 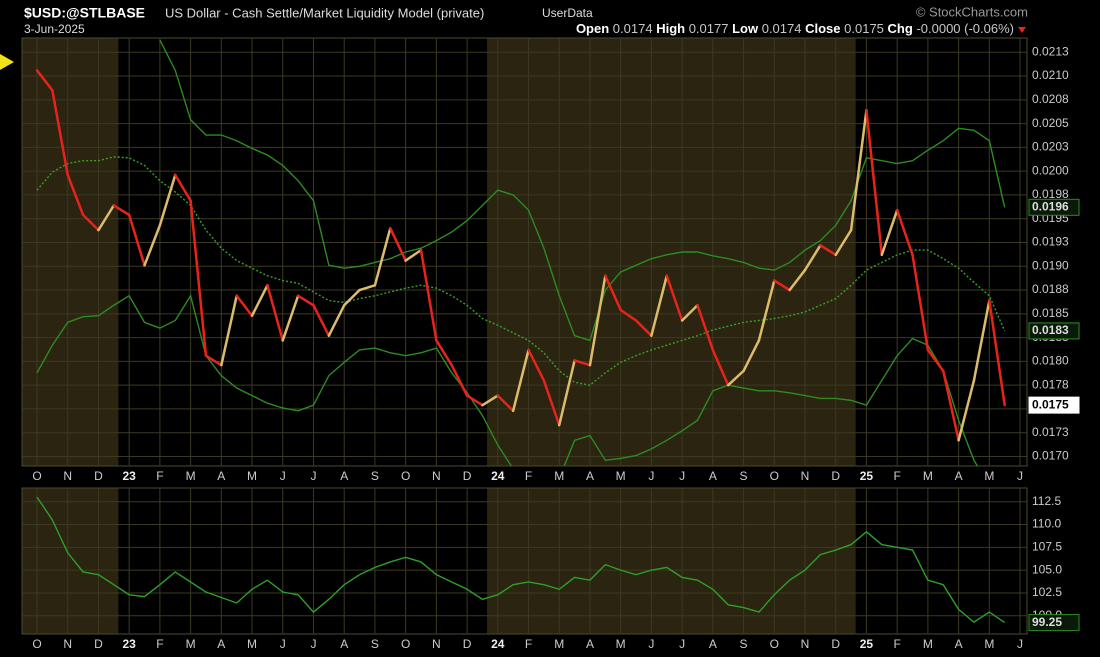 I want to click on y-tick-label: 0.0205, so click(x=1050, y=123).